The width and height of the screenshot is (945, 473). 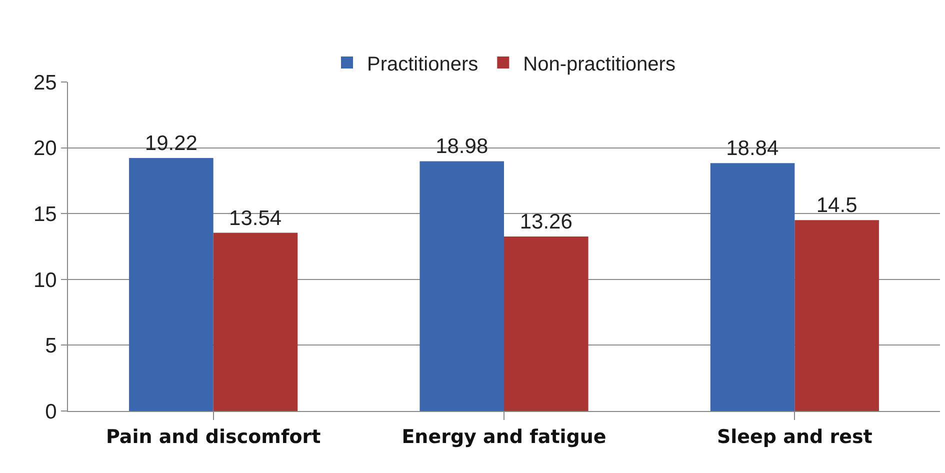 I want to click on data-label: 19.22, so click(x=171, y=144).